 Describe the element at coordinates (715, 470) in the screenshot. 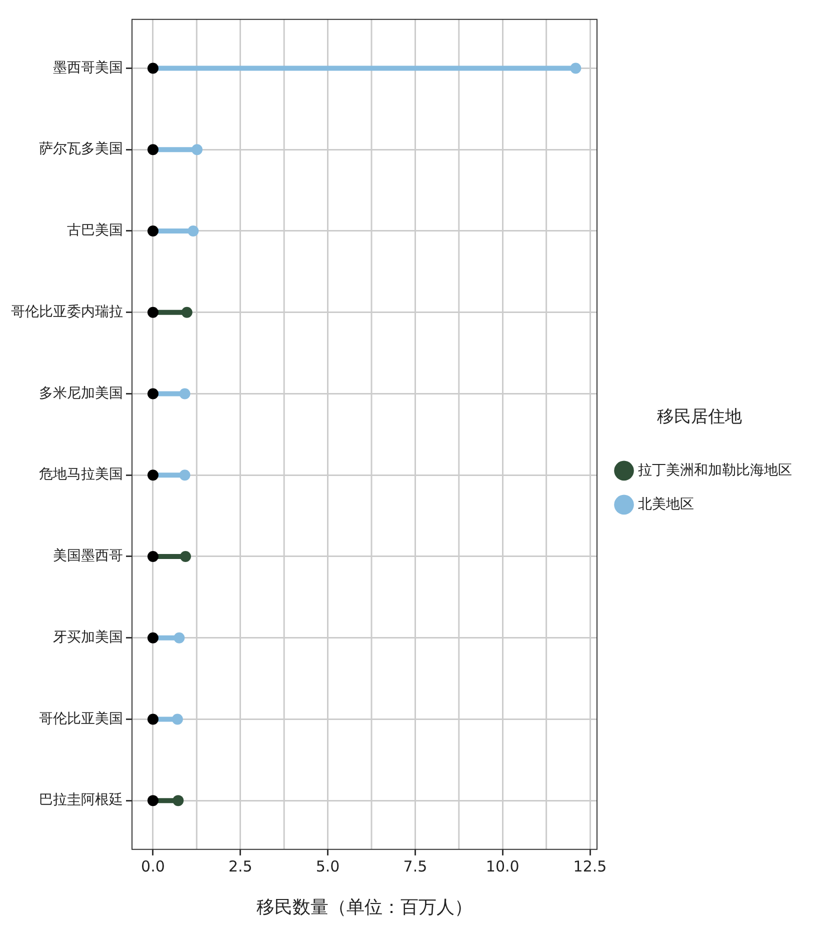

I see `legend-label: 拉丁美洲和加勒比海地区` at that location.